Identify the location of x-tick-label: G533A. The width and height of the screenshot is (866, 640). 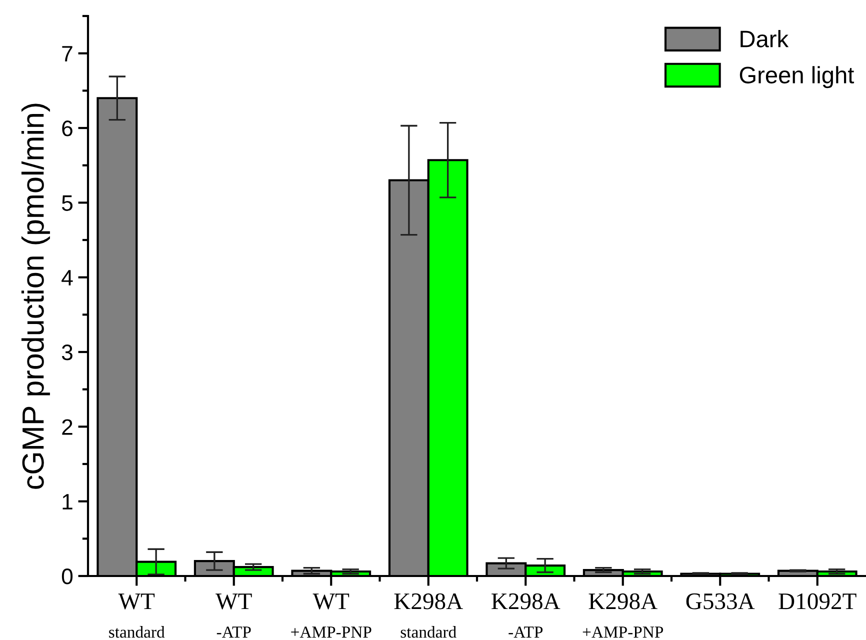
(720, 601).